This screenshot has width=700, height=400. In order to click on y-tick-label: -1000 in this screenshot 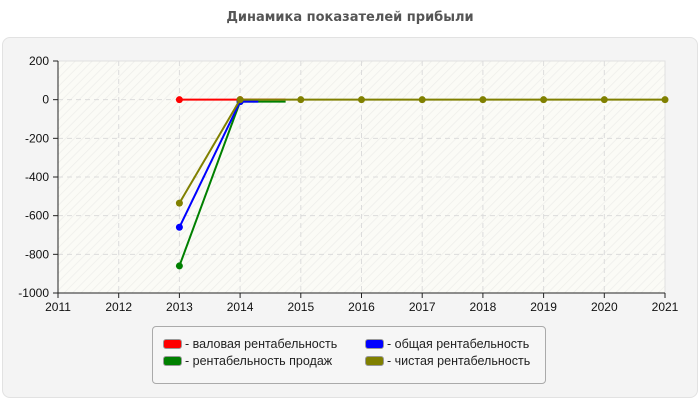, I will do `click(33, 293)`.